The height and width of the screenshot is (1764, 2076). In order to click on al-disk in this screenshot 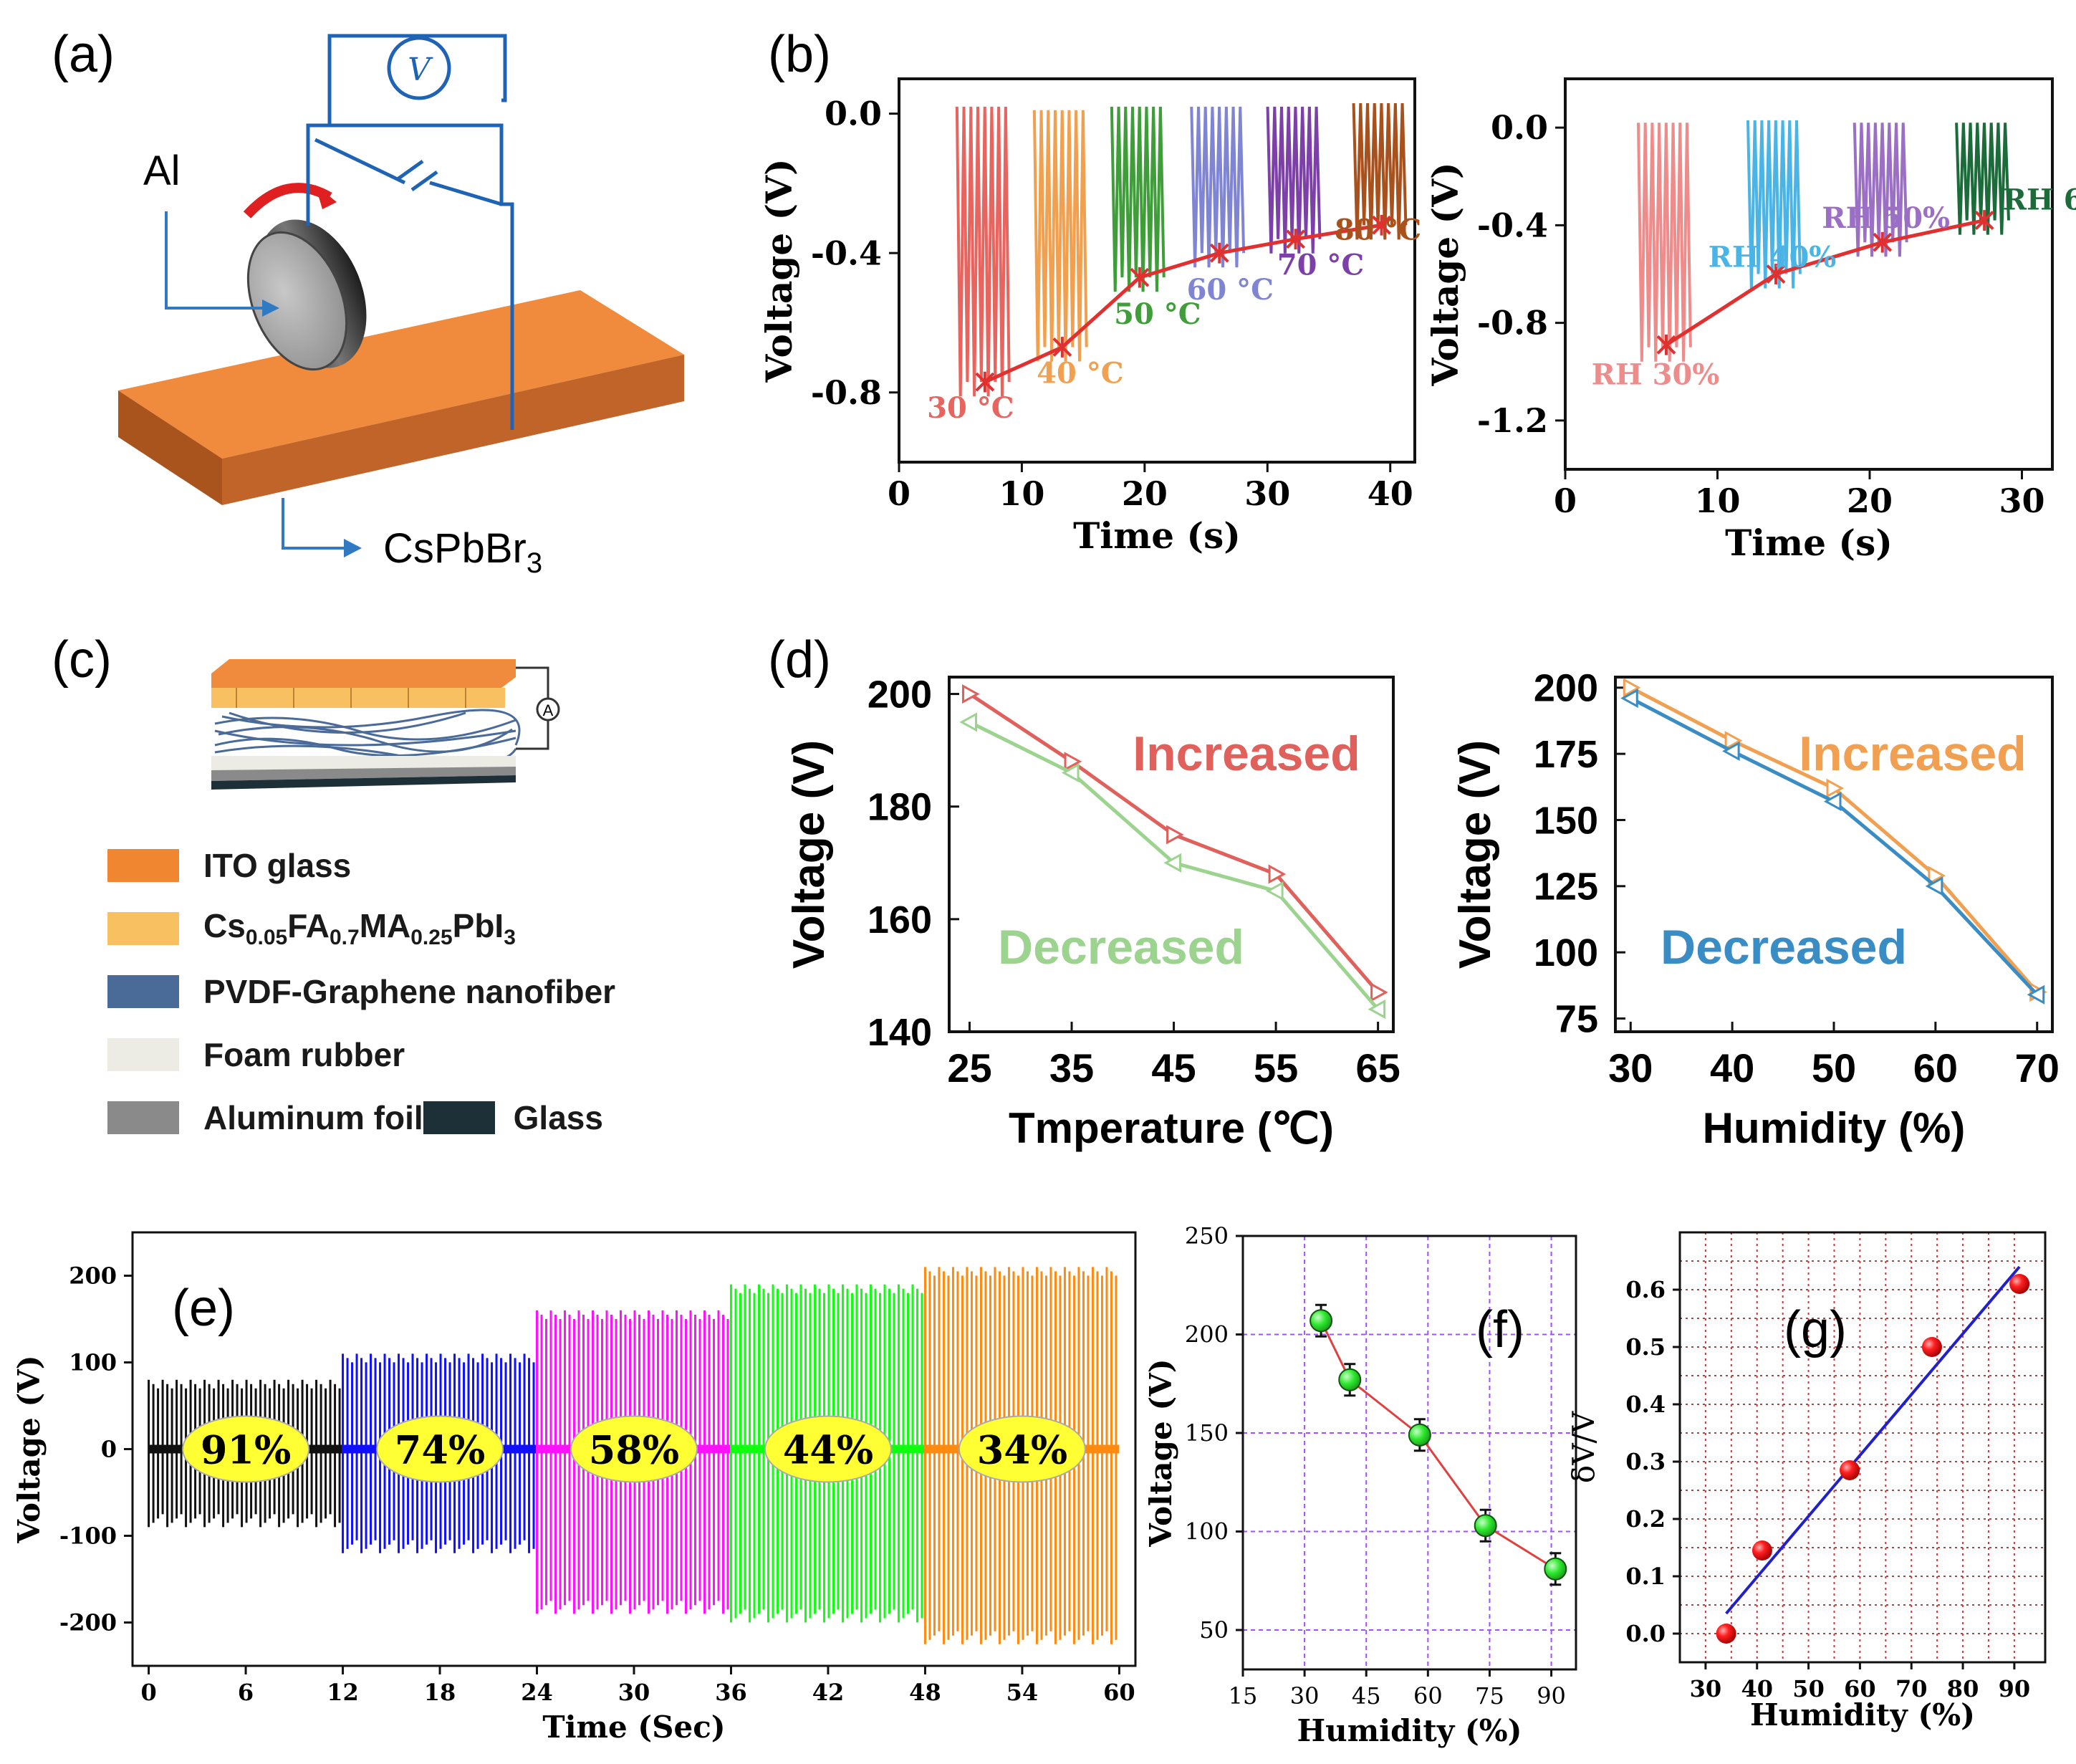, I will do `click(306, 295)`.